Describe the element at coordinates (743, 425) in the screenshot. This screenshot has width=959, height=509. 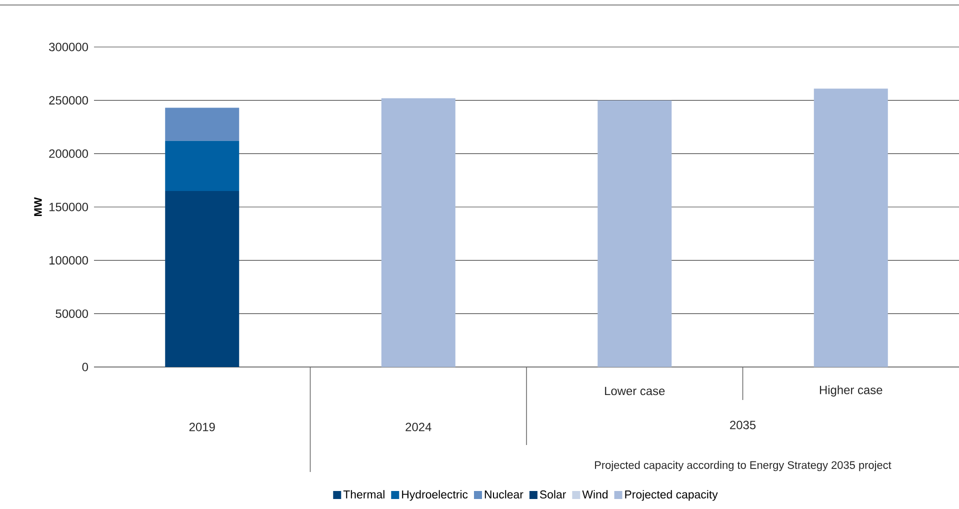
I see `text: 2035` at that location.